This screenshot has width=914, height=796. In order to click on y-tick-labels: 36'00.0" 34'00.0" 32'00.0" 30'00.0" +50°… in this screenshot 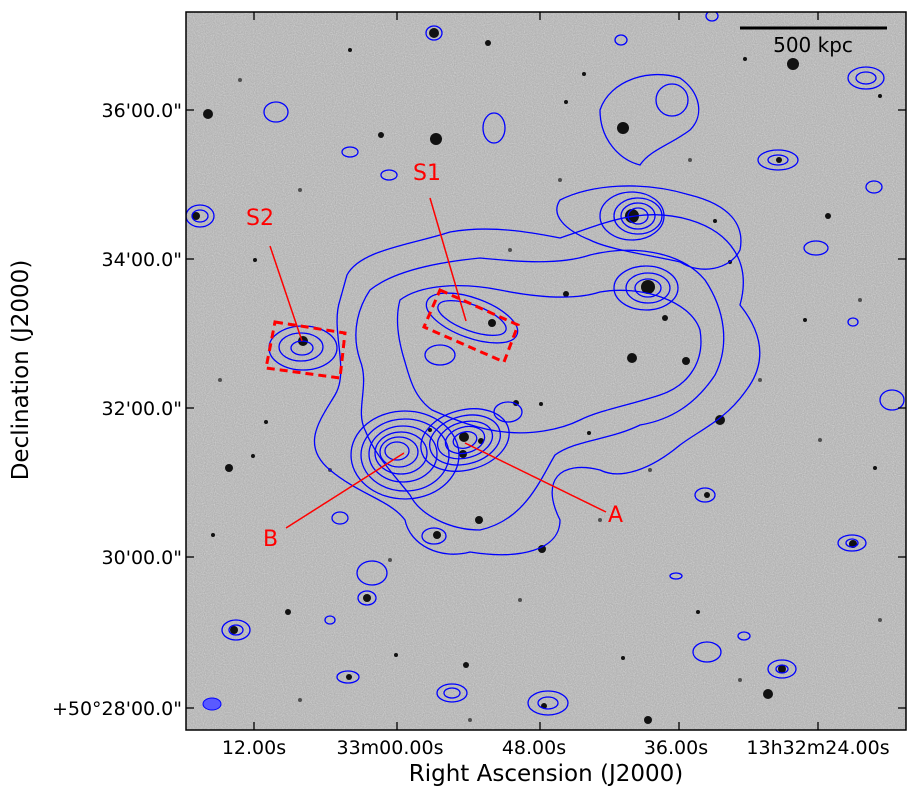, I will do `click(117, 410)`.